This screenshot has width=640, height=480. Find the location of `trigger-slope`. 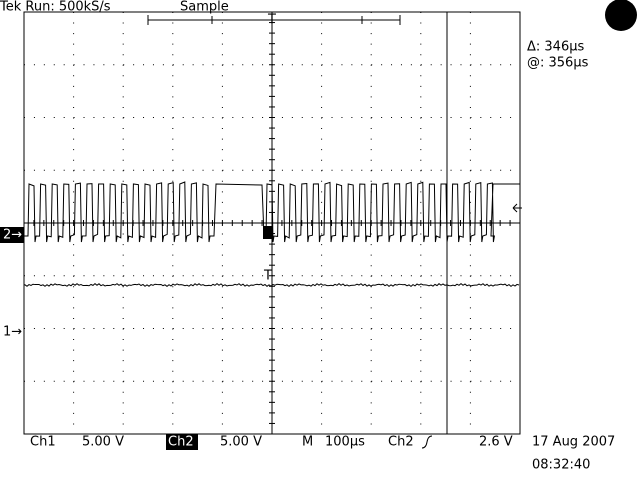

trigger-slope is located at coordinates (427, 442).